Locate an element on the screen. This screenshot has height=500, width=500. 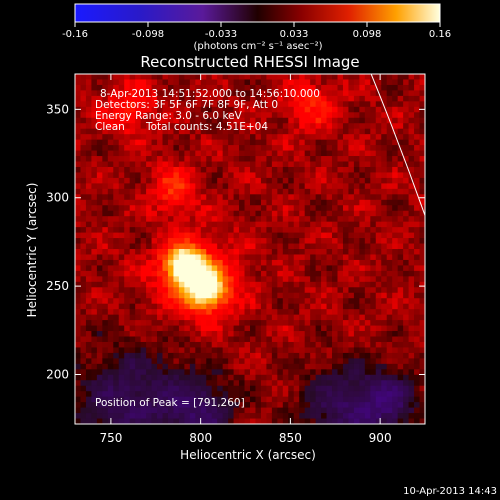
detectors-text: Detectors: 3F 5F 6F 7F 8F 9F, Att 0 is located at coordinates (186, 105).